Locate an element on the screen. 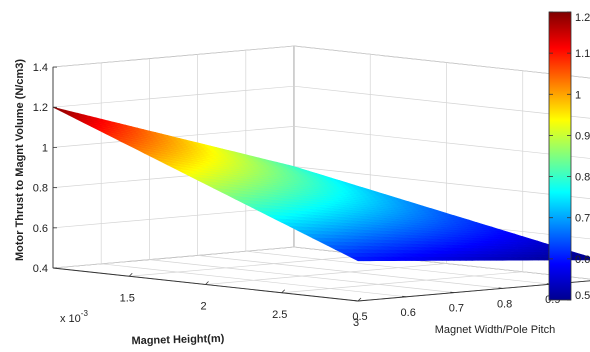 The height and width of the screenshot is (352, 590). z-tick-label: 0.6 is located at coordinates (40, 229).